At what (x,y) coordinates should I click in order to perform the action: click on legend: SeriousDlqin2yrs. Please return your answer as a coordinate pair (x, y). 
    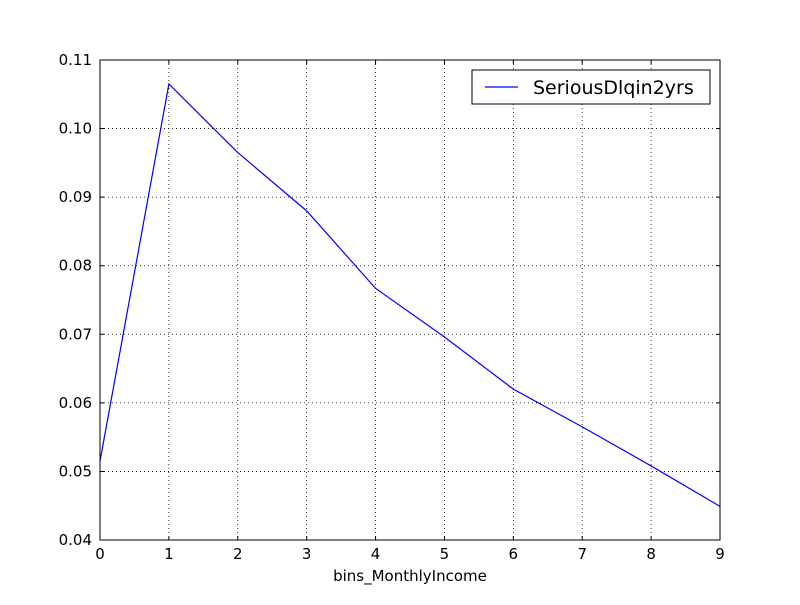
    Looking at the image, I should click on (591, 87).